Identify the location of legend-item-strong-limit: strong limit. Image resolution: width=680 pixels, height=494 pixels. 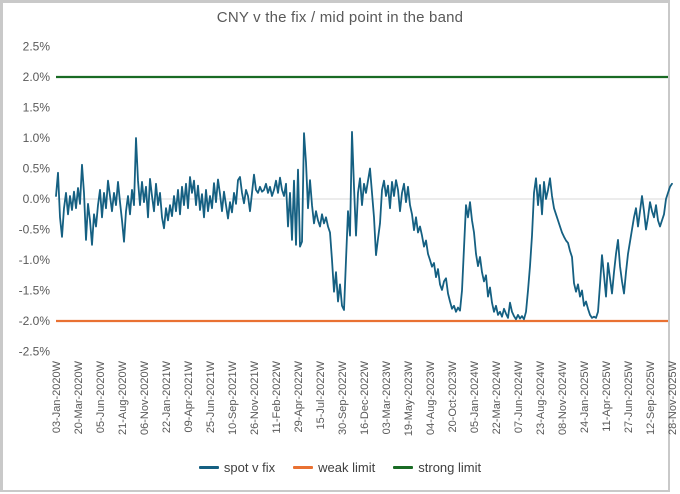
(437, 467).